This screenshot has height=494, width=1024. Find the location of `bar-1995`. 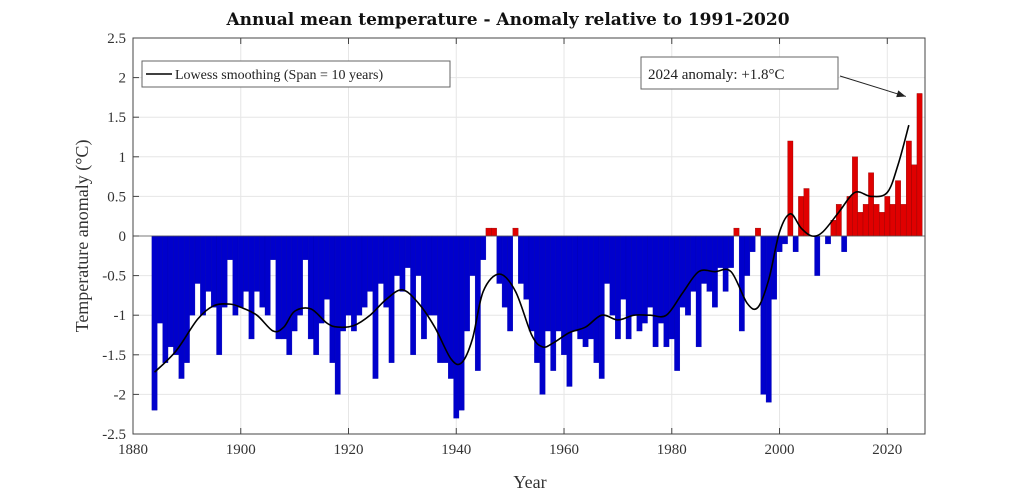

bar-1995 is located at coordinates (752, 243).